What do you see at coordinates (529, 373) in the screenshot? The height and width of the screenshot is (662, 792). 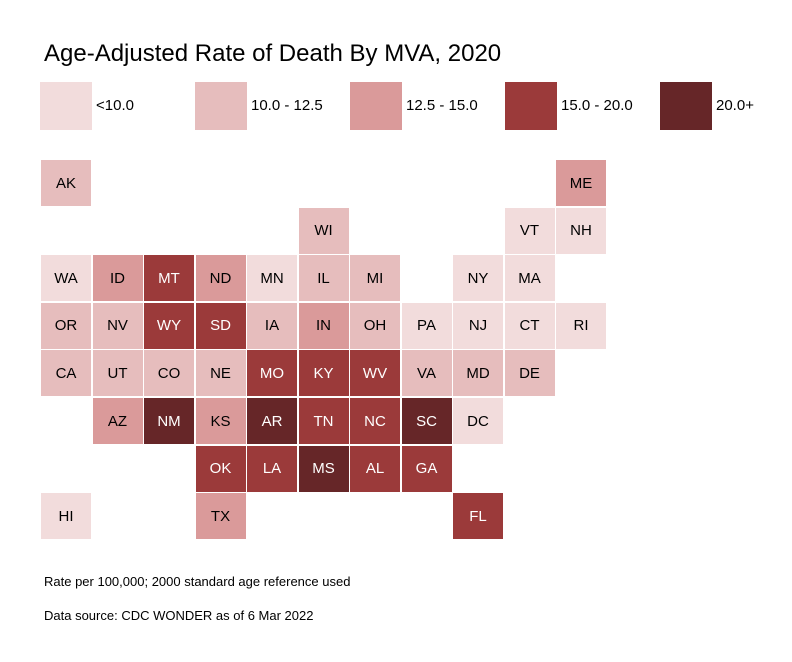 I see `state-tile-de: DE` at bounding box center [529, 373].